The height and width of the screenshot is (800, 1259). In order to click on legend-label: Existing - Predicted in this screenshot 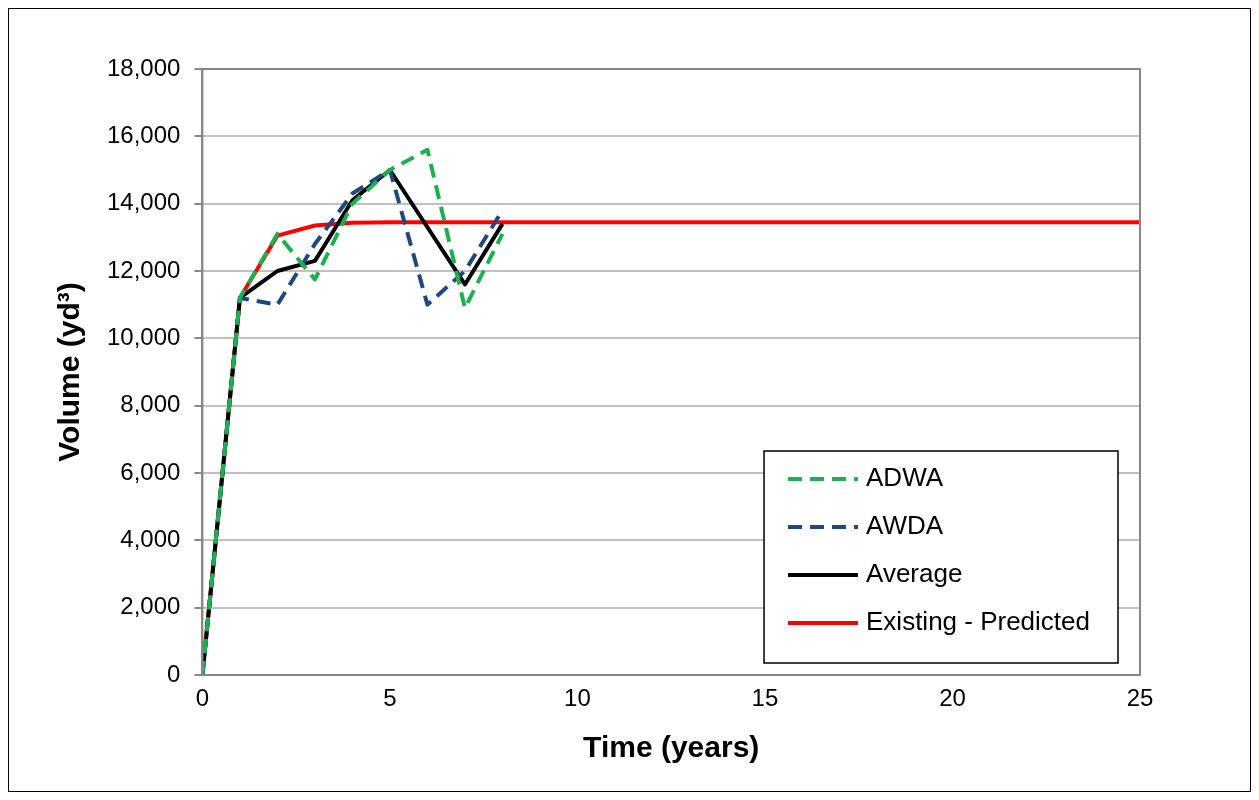, I will do `click(978, 621)`.